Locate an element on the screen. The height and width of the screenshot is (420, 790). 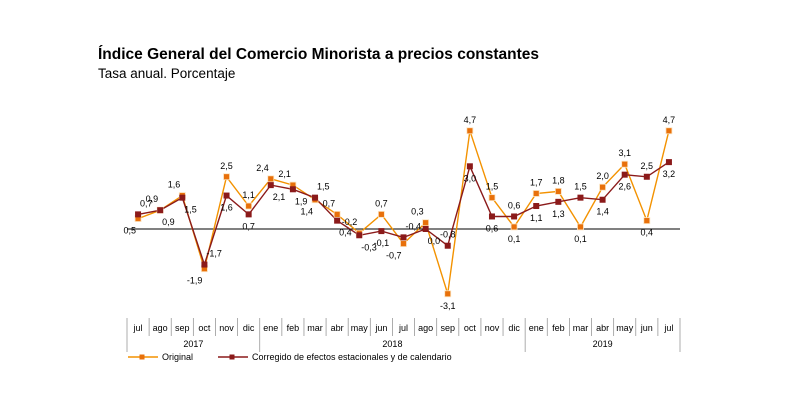
data-label-original: 0,1 is located at coordinates (514, 239).